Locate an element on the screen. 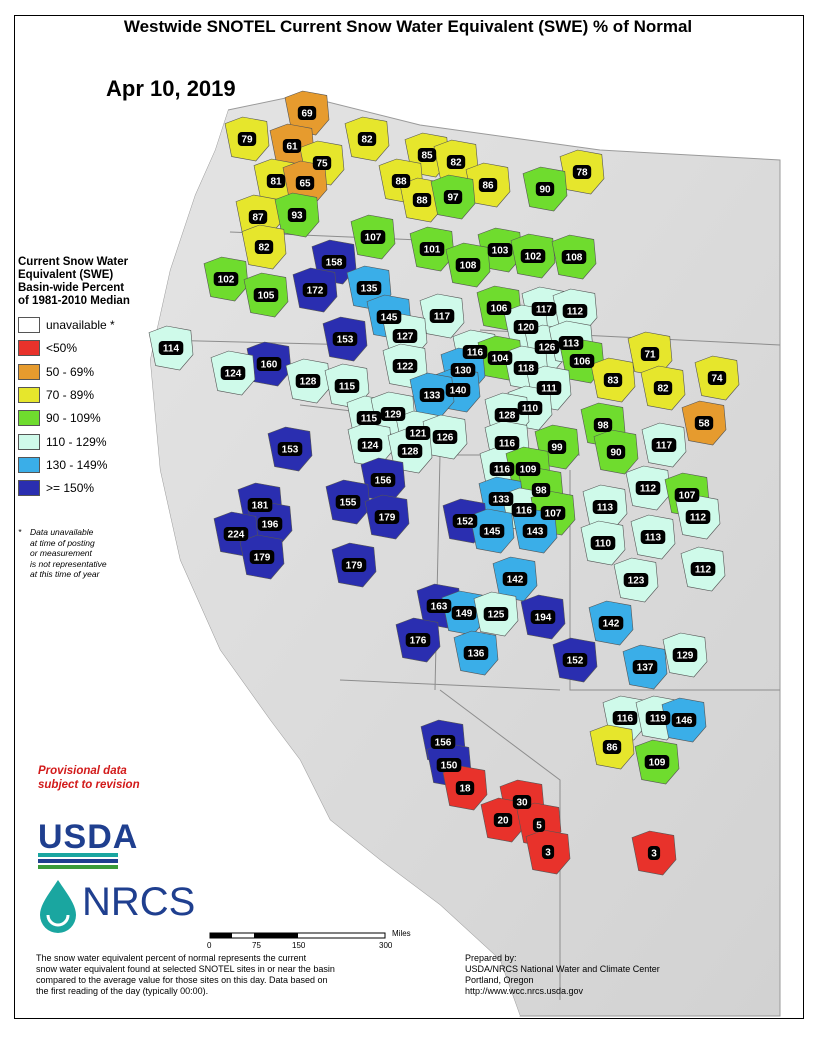 Image resolution: width=816 pixels, height=1056 pixels. basin-label: 137 is located at coordinates (645, 667).